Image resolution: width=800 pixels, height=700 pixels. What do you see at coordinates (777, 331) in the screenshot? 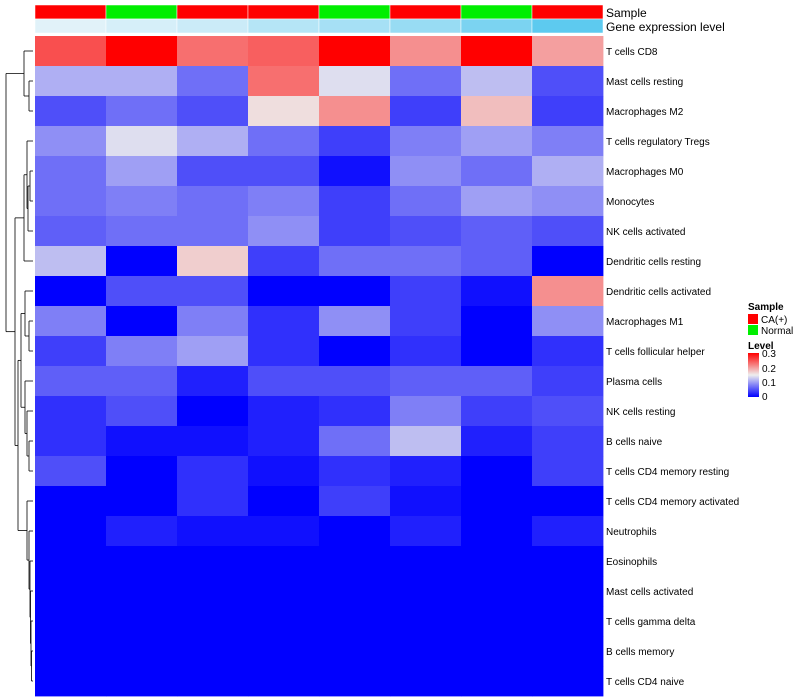
I see `legend-label-normal: Normal` at bounding box center [777, 331].